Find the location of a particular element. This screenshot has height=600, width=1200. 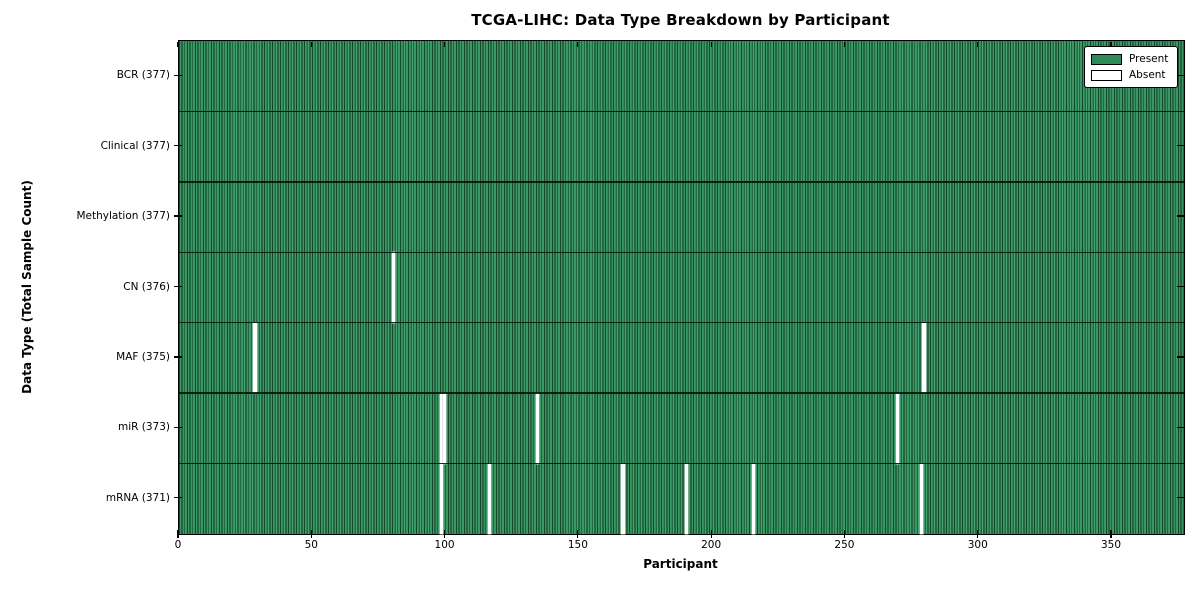

legend: Present Absent is located at coordinates (1131, 67).